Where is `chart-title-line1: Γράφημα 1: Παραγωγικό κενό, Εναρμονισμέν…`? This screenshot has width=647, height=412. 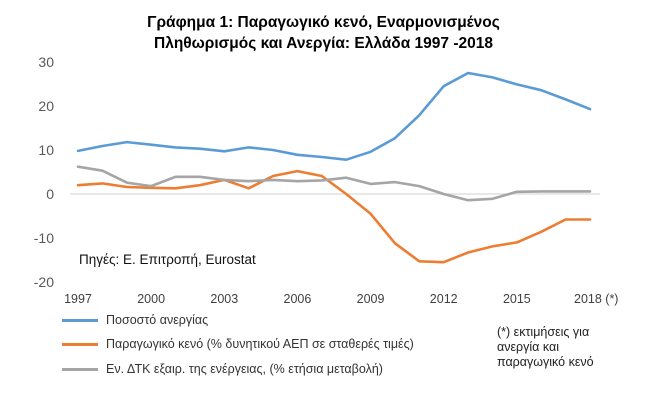
chart-title-line1: Γράφημα 1: Παραγωγικό κενό, Εναρμονισμέν… is located at coordinates (323, 22).